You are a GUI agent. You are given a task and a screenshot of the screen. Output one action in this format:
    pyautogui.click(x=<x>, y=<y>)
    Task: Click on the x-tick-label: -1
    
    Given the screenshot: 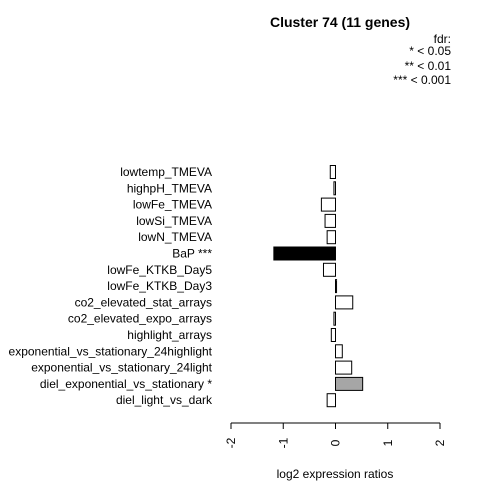 What is the action you would take?
    pyautogui.click(x=283, y=442)
    